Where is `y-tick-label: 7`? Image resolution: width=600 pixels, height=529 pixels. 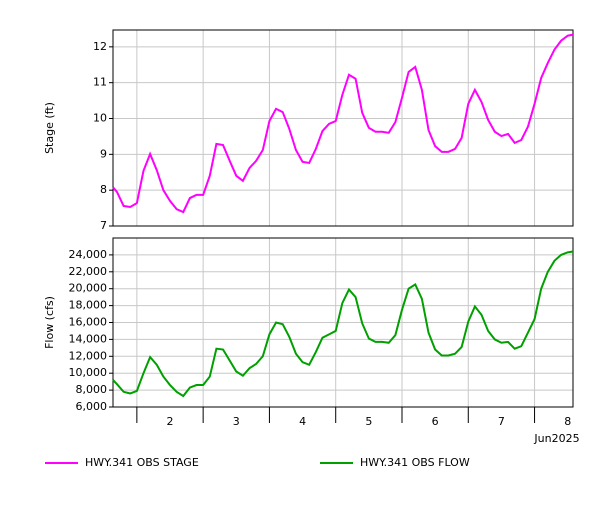
y-tick-label: 7 is located at coordinates (103, 225).